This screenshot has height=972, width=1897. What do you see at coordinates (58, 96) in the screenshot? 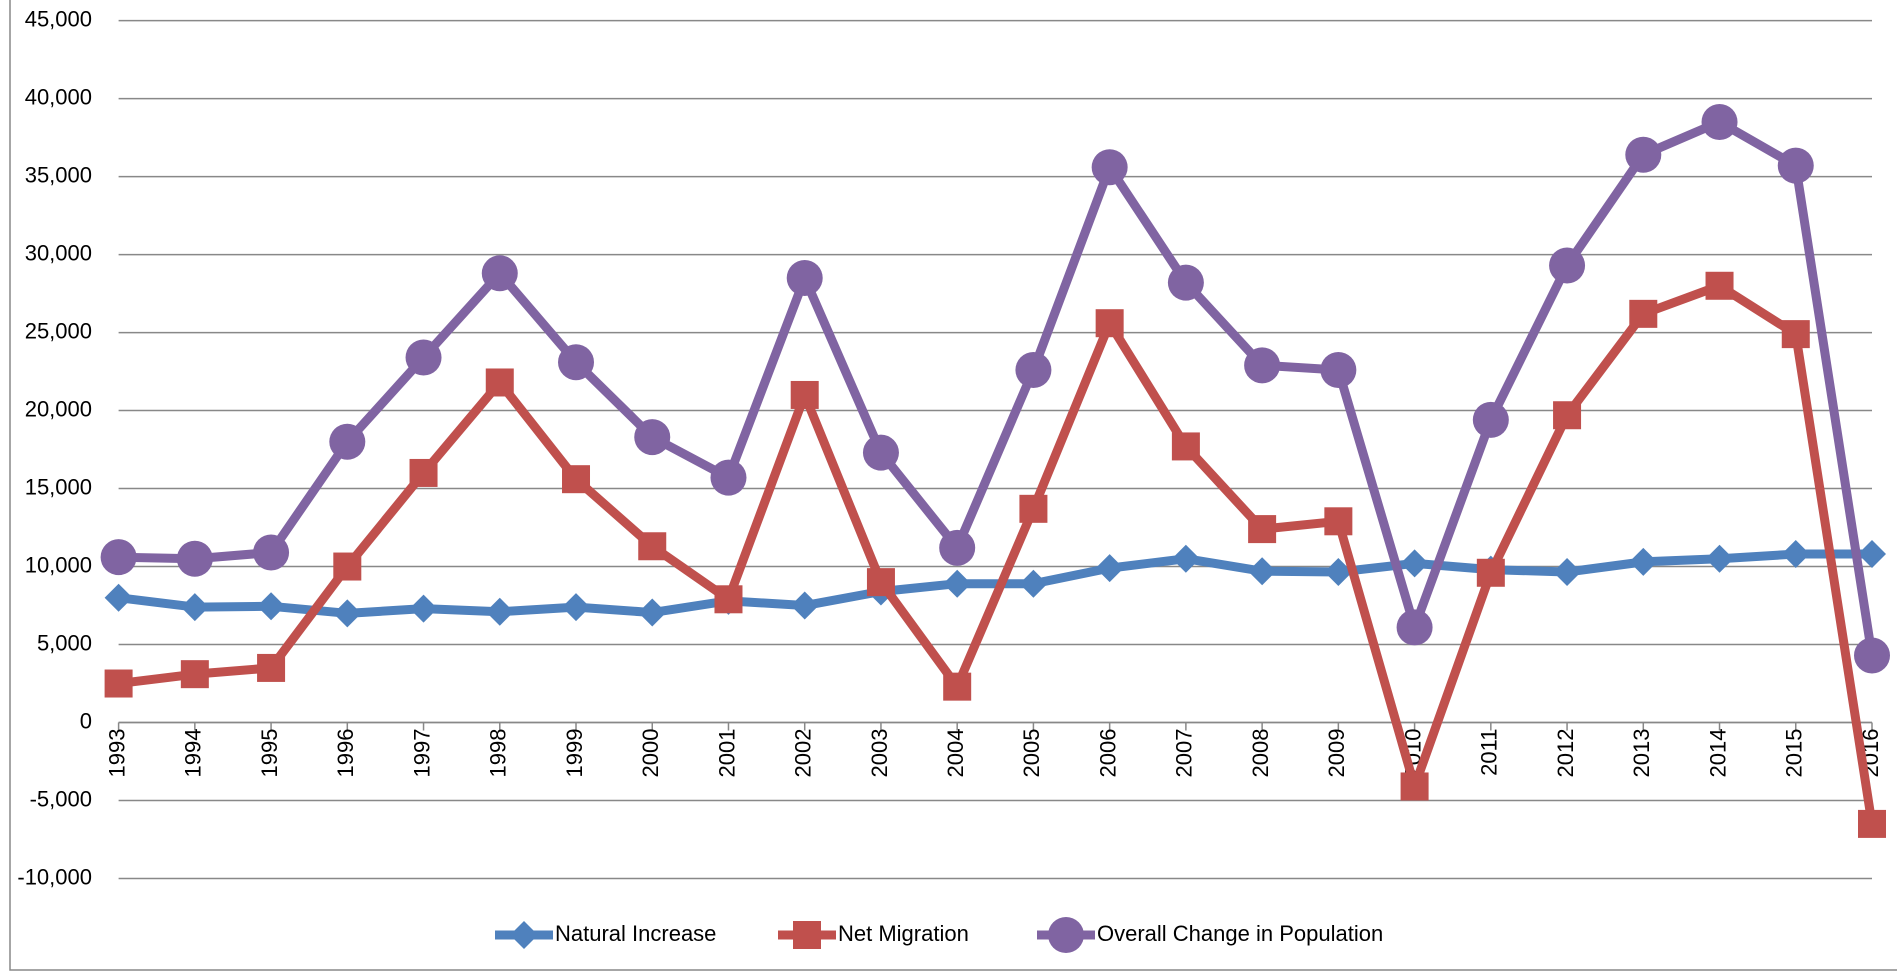
I see `y-tick-label: 40,000` at bounding box center [58, 96].